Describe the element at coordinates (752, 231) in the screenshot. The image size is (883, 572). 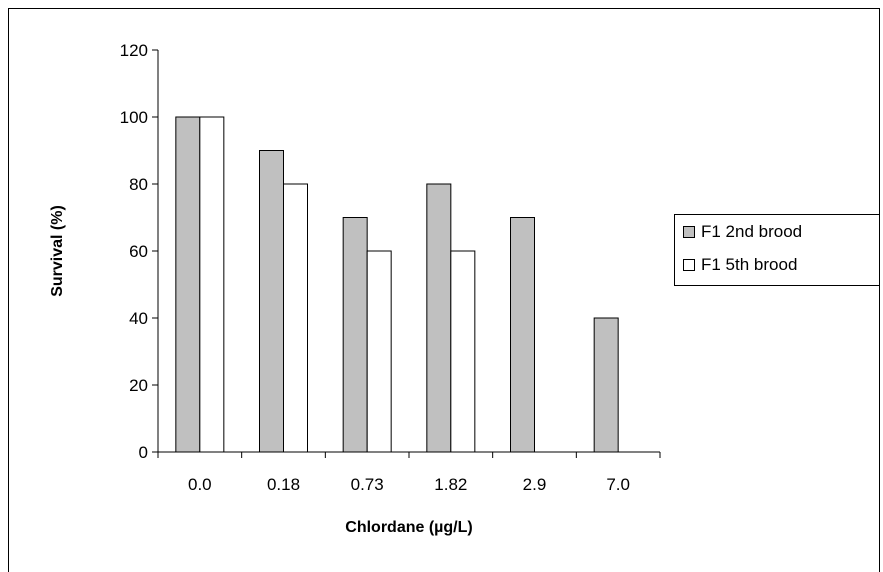
I see `legend-label-series-1: F1 2nd brood` at that location.